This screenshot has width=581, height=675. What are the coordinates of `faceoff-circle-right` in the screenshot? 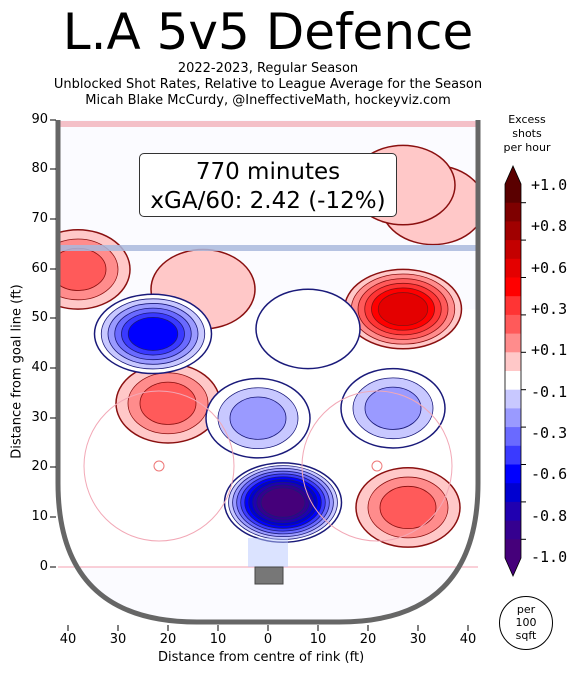 It's located at (377, 466).